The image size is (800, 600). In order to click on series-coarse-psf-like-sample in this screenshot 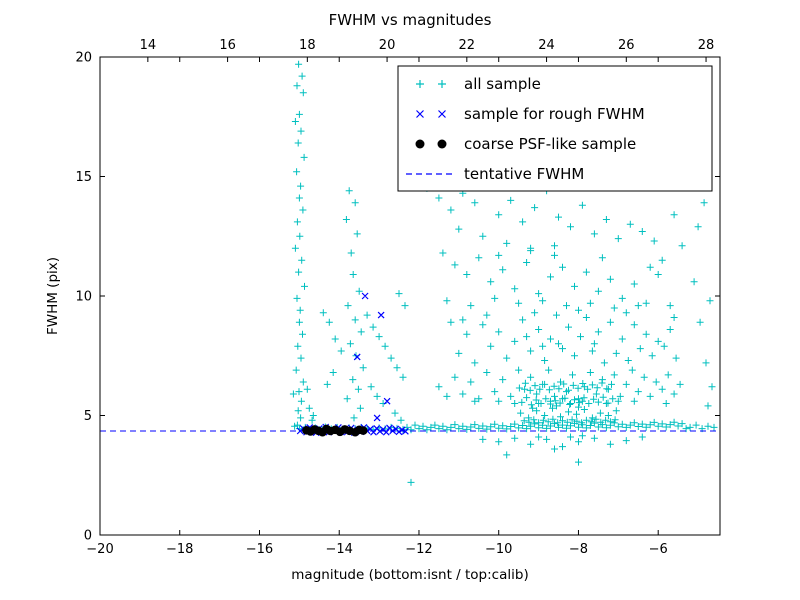, I will do `click(335, 430)`.